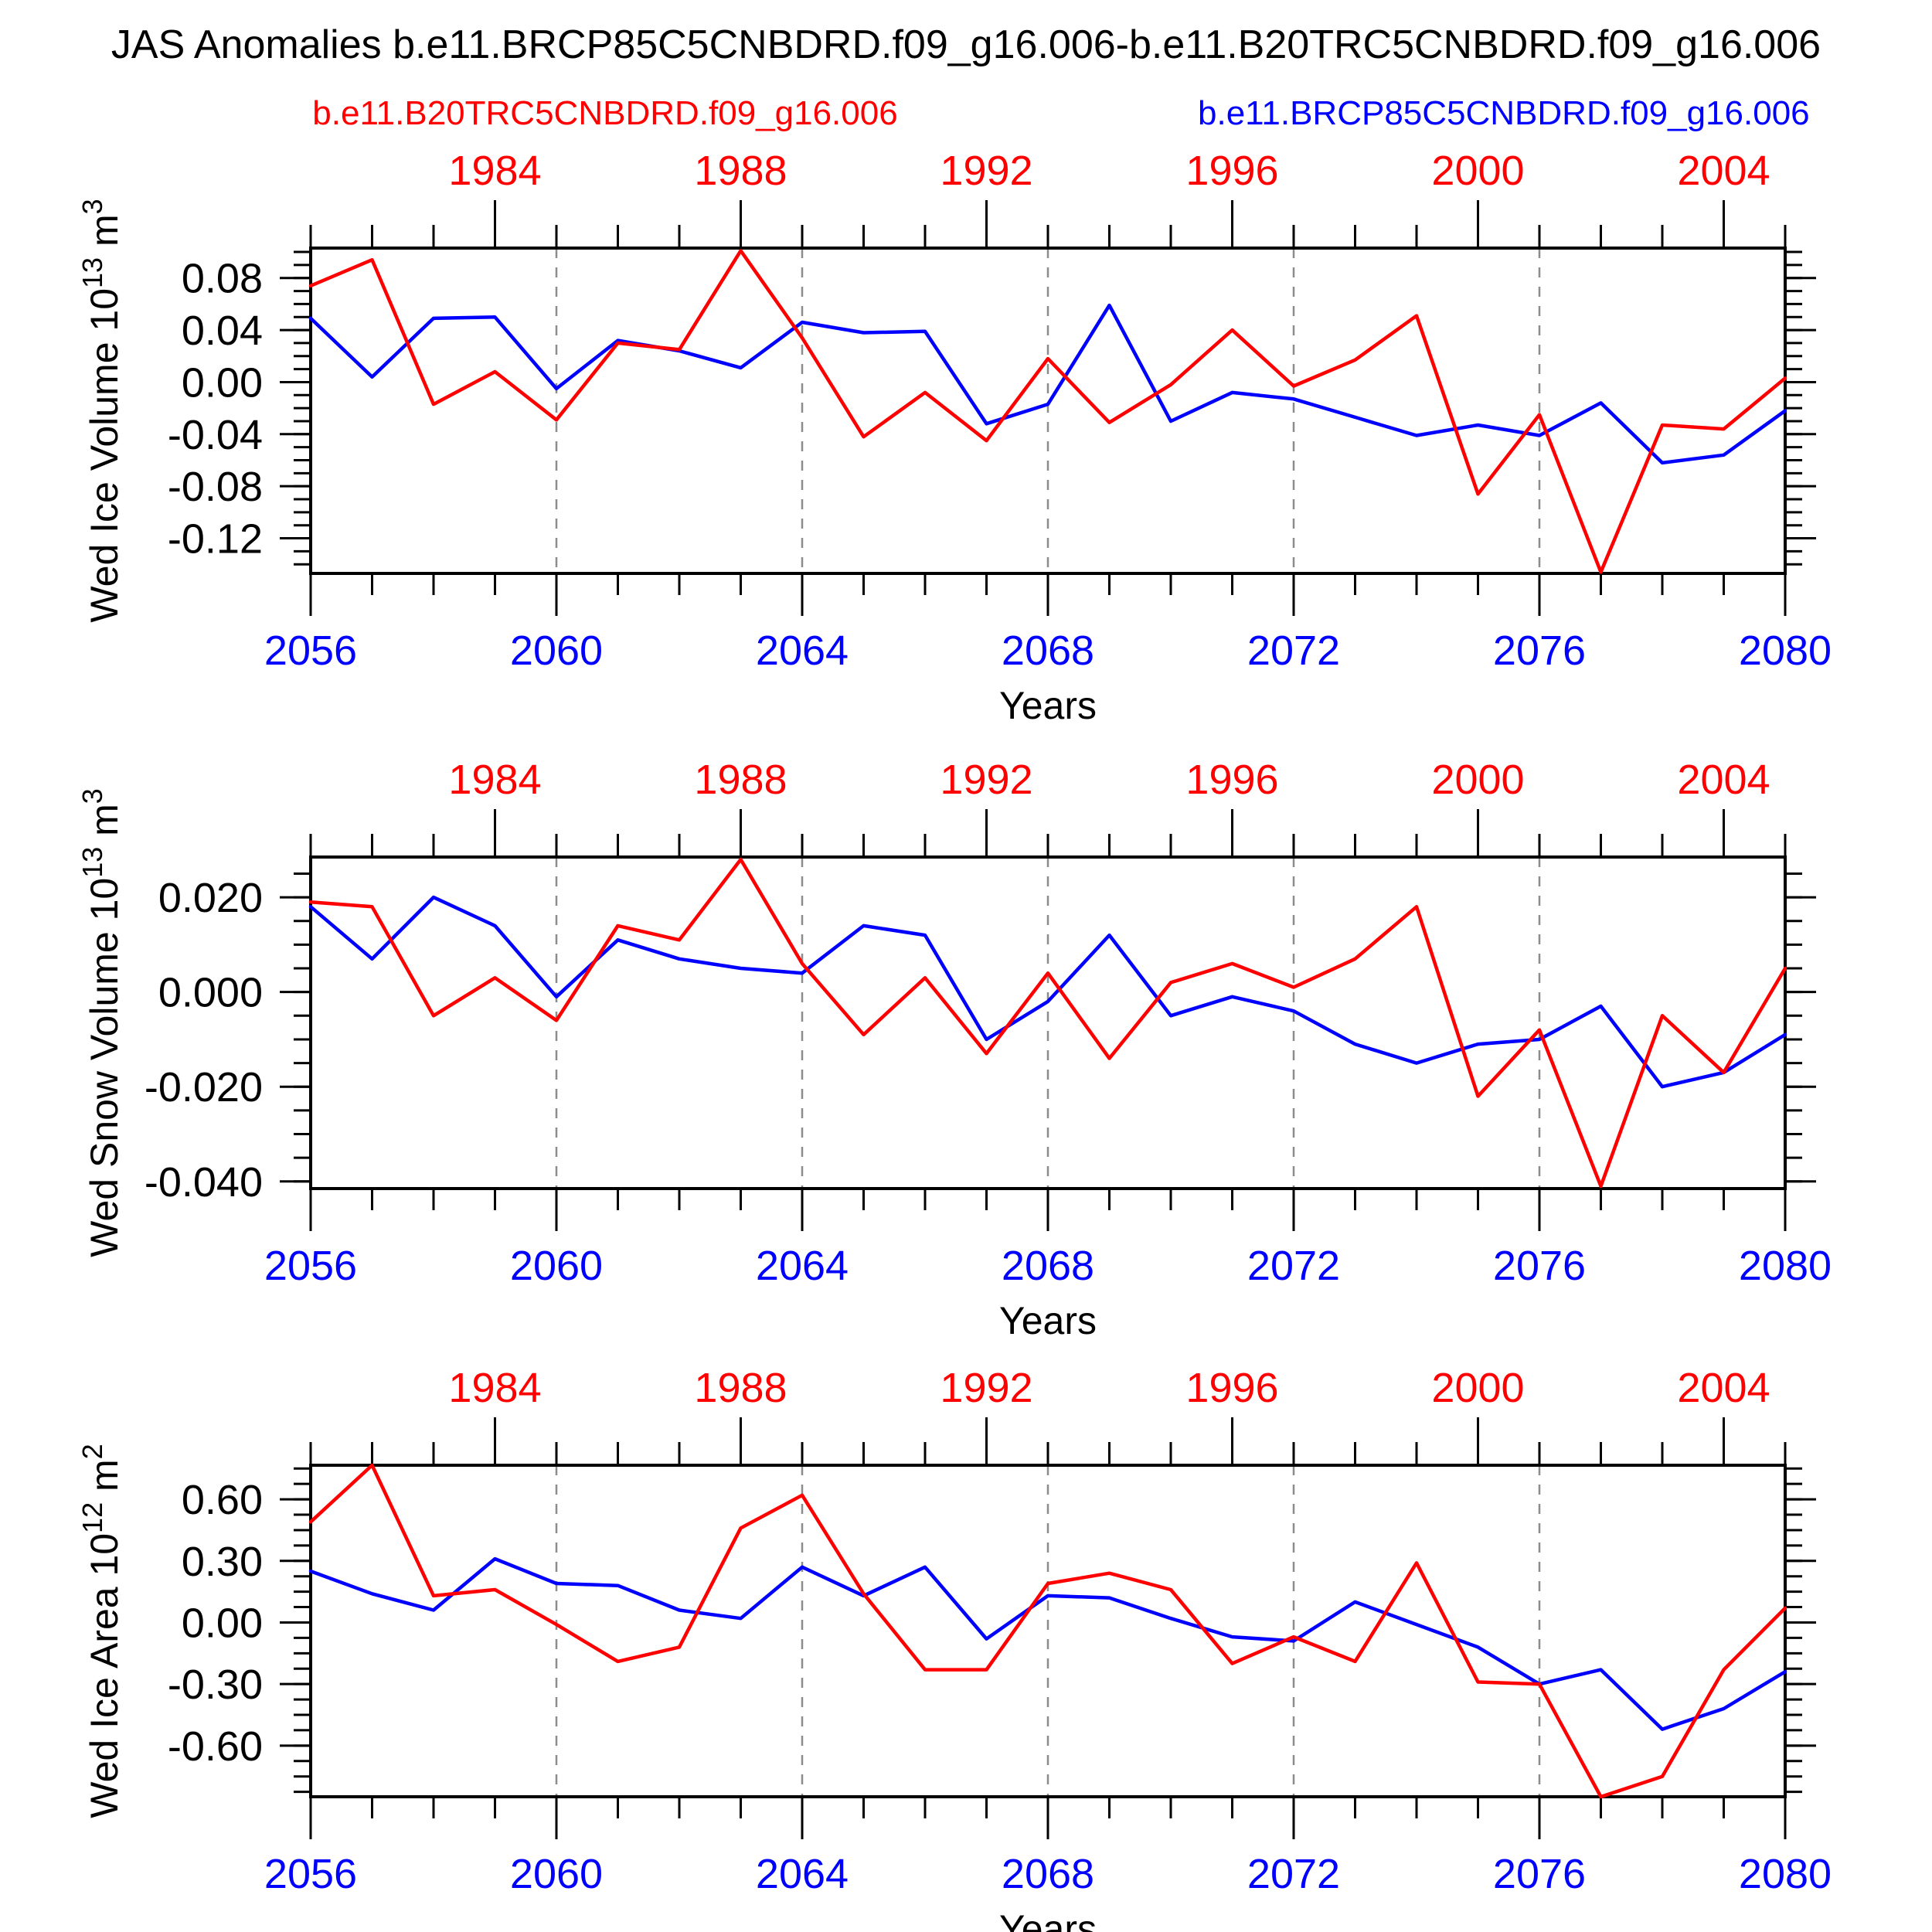  I want to click on panel-3-frame, so click(1048, 1631).